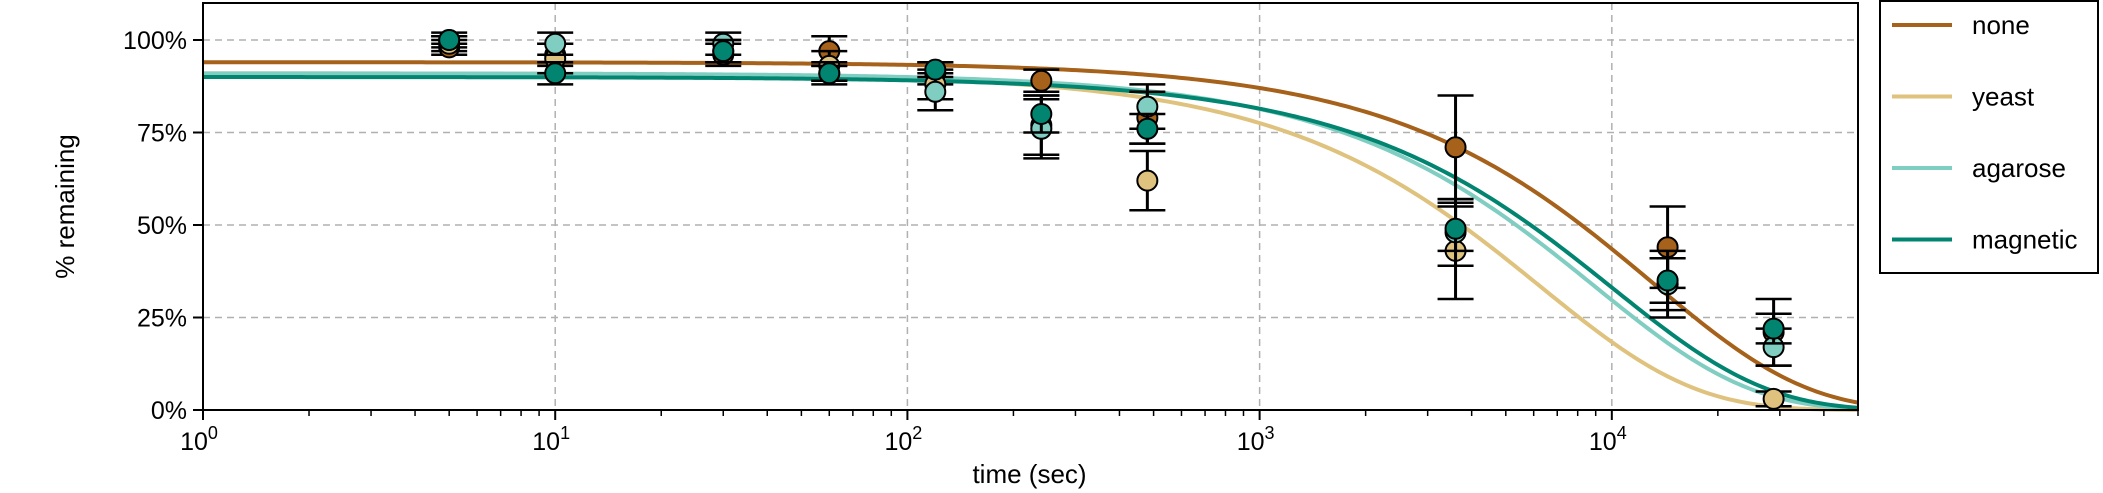 The height and width of the screenshot is (493, 2103). I want to click on legend-frame, so click(1989, 137).